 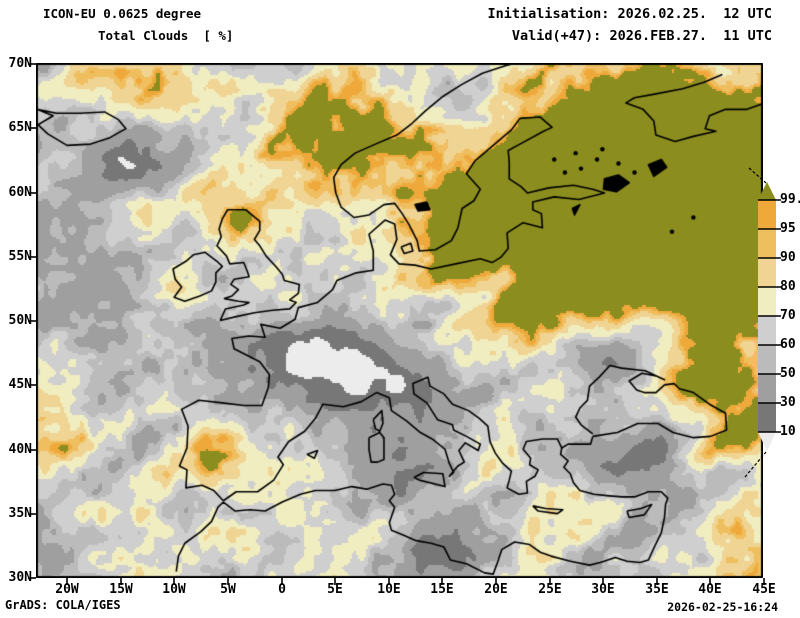 What do you see at coordinates (722, 607) in the screenshot?
I see `creation-timestamp: 2026-02-25-16:24` at bounding box center [722, 607].